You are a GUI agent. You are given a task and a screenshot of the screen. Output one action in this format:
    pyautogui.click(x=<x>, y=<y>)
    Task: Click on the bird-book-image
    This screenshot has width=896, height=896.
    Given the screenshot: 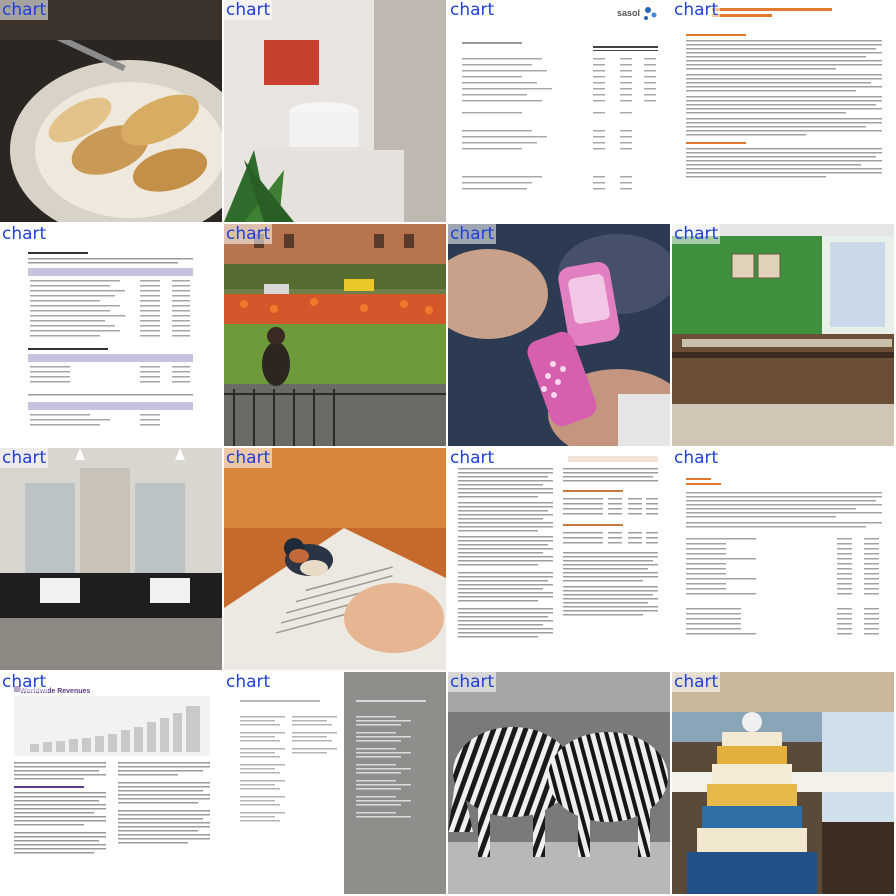 What is the action you would take?
    pyautogui.click(x=335, y=559)
    